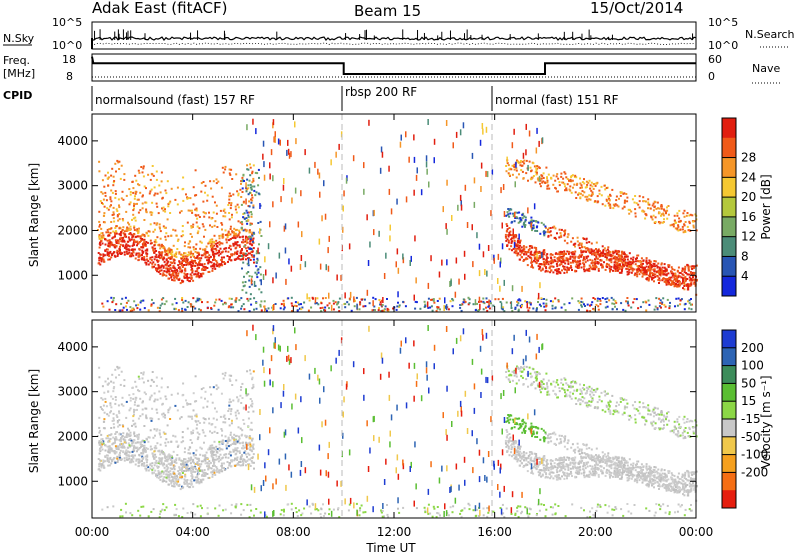 The width and height of the screenshot is (800, 554). Describe the element at coordinates (393, 43) in the screenshot. I see `nsearch-line` at that location.